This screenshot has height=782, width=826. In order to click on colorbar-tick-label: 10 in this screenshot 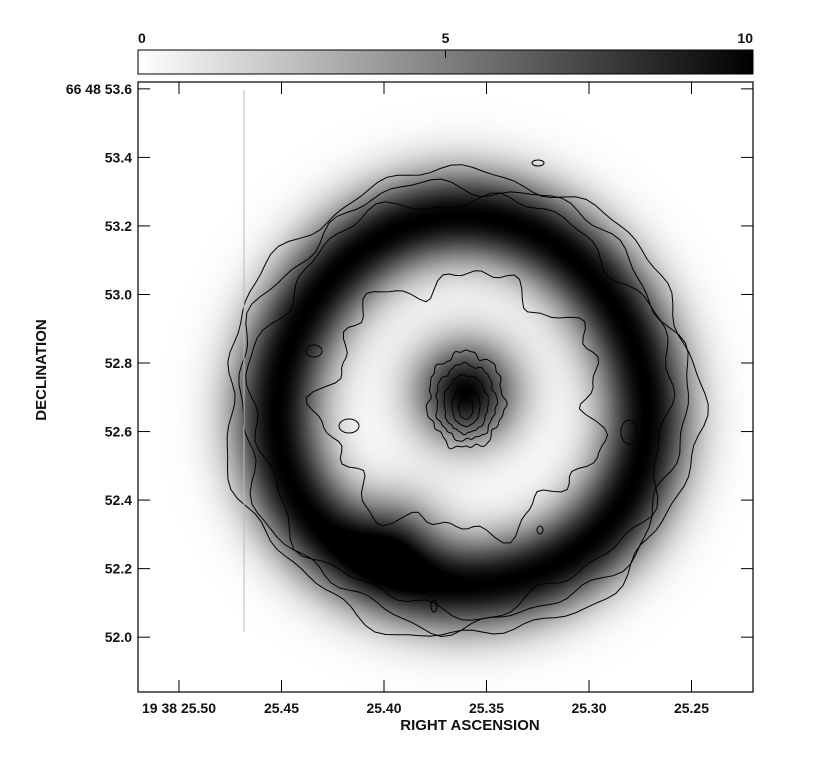, I will do `click(745, 38)`.